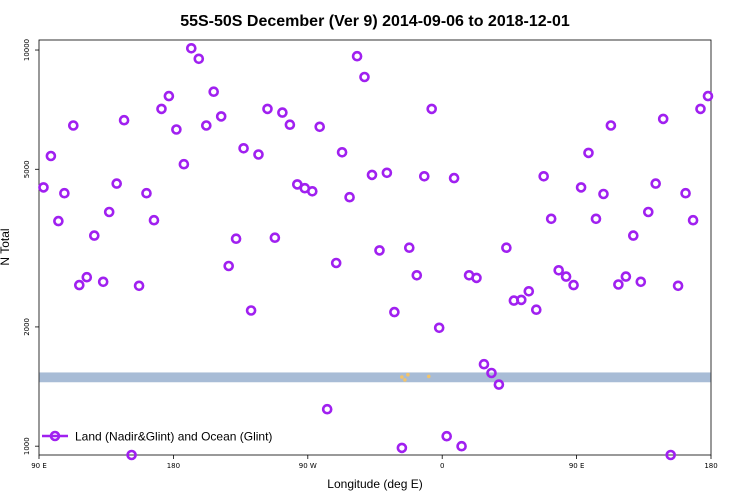 Image resolution: width=750 pixels, height=500 pixels. Describe the element at coordinates (173, 437) in the screenshot. I see `legend-label: Land (Nadir&Glint) and Ocean (Glint)` at that location.